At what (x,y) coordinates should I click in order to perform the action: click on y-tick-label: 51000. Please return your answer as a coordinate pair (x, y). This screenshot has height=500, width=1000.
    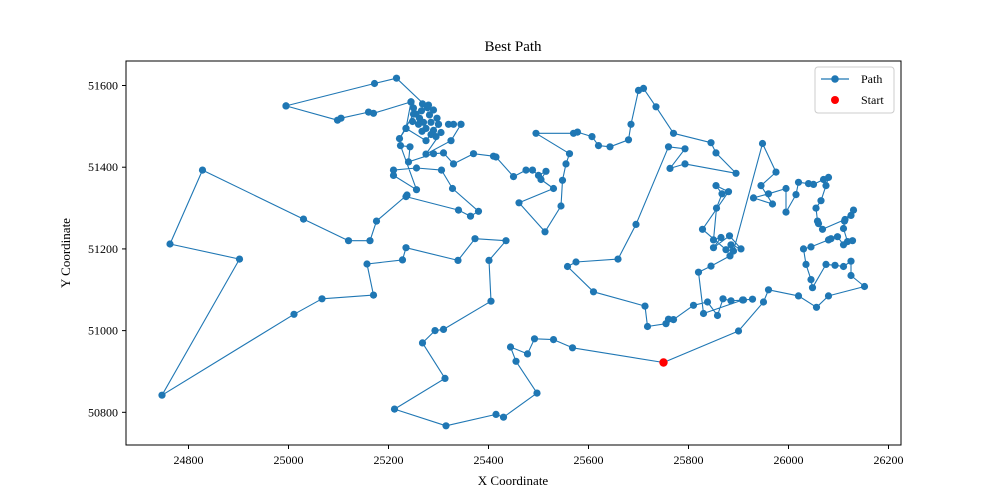
    Looking at the image, I should click on (103, 331).